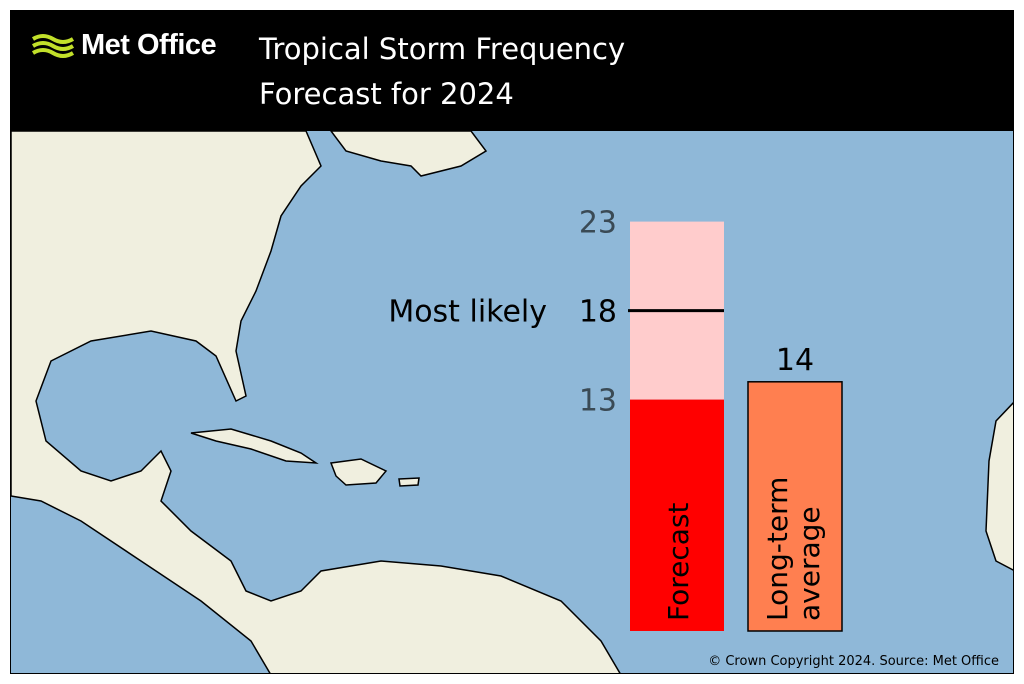 This screenshot has width=1024, height=684. I want to click on tick-label-most-likely: 18, so click(598, 312).